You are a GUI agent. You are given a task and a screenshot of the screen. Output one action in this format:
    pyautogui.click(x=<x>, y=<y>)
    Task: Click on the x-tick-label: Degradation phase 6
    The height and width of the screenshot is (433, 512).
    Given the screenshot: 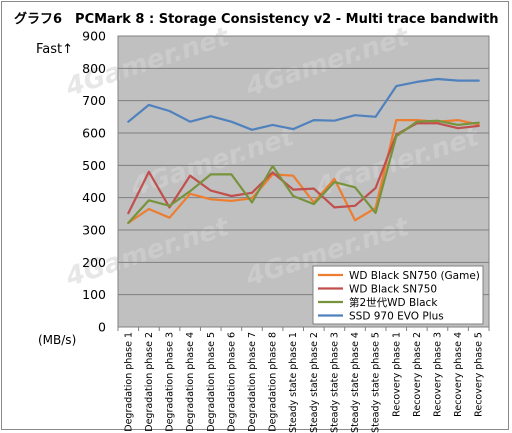 What is the action you would take?
    pyautogui.click(x=231, y=382)
    